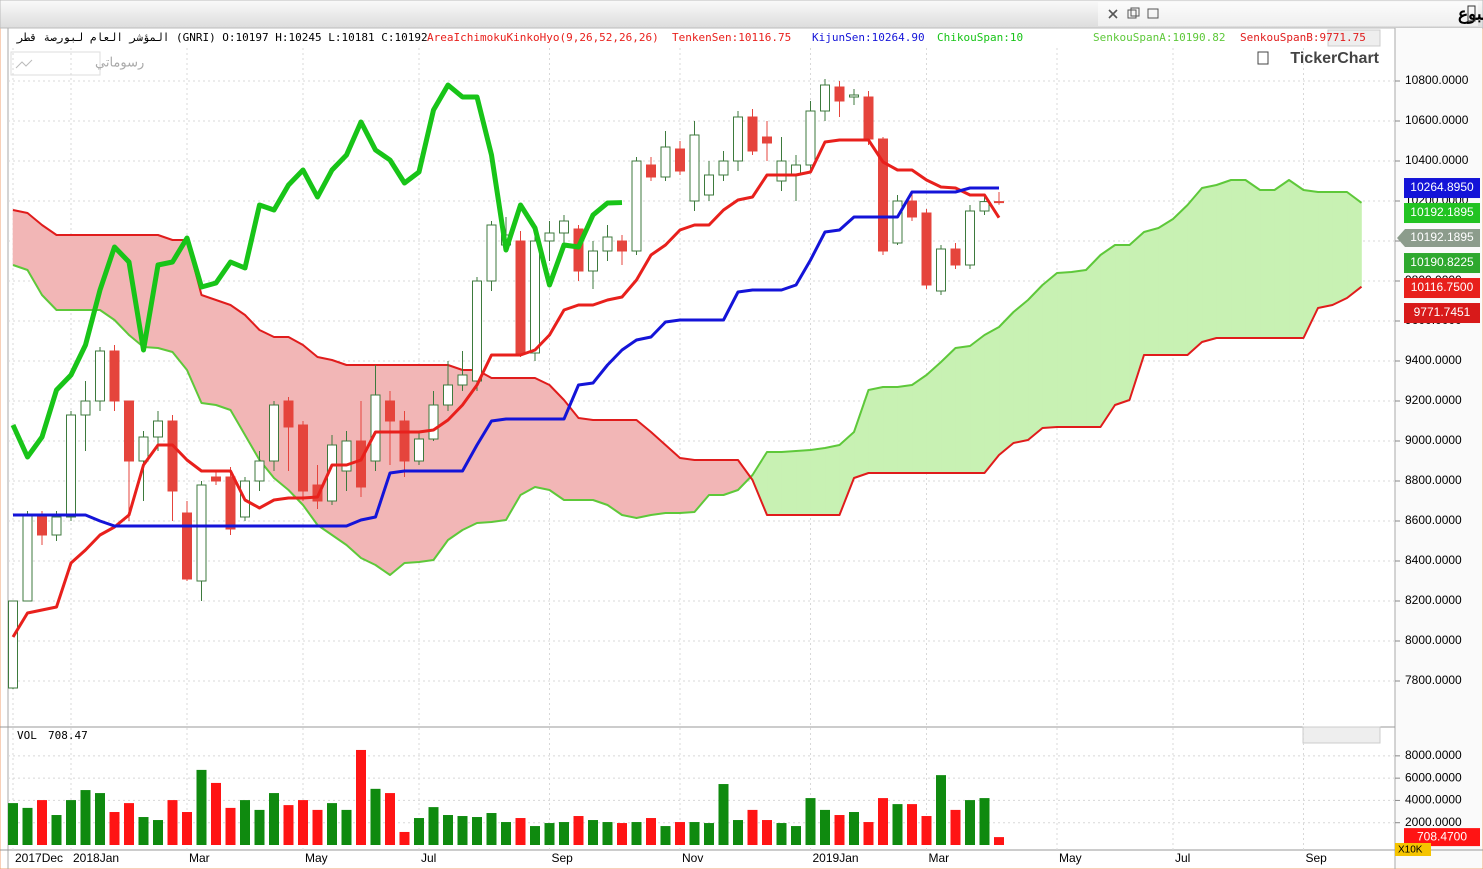  What do you see at coordinates (1433, 480) in the screenshot?
I see `y-tick-label: 8800.0000` at bounding box center [1433, 480].